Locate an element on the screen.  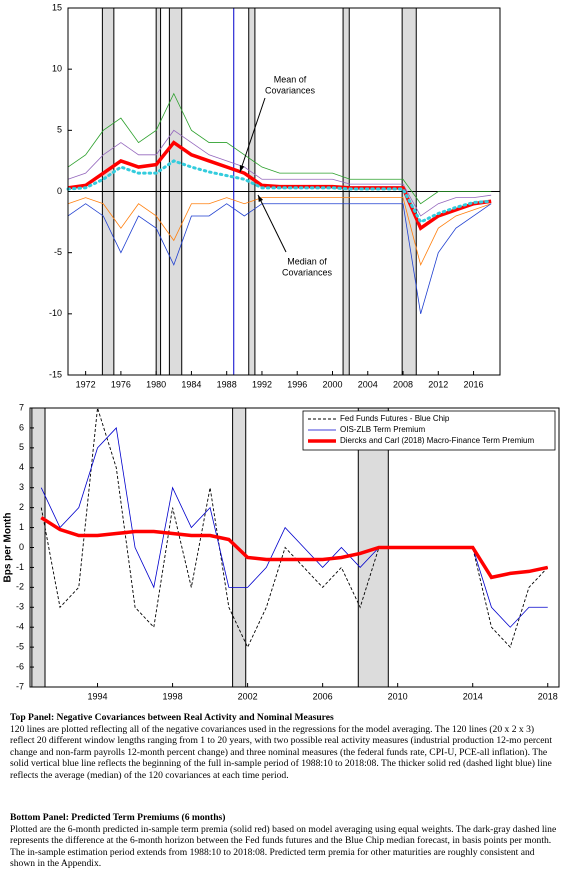
y-tick-label: -15 is located at coordinates (55, 374).